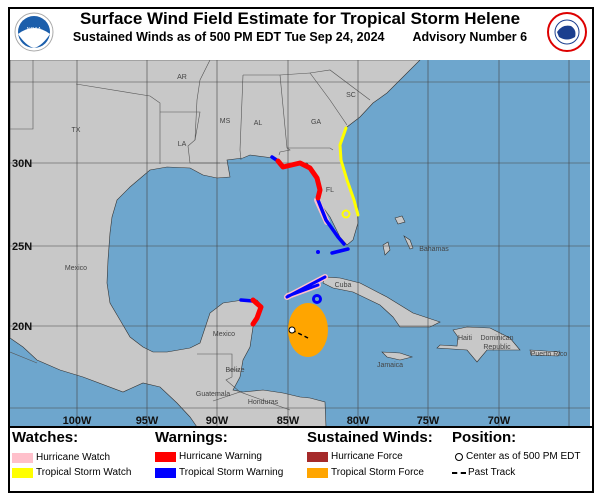  What do you see at coordinates (428, 421) in the screenshot?
I see `lon-label-75w: 75W` at bounding box center [428, 421].